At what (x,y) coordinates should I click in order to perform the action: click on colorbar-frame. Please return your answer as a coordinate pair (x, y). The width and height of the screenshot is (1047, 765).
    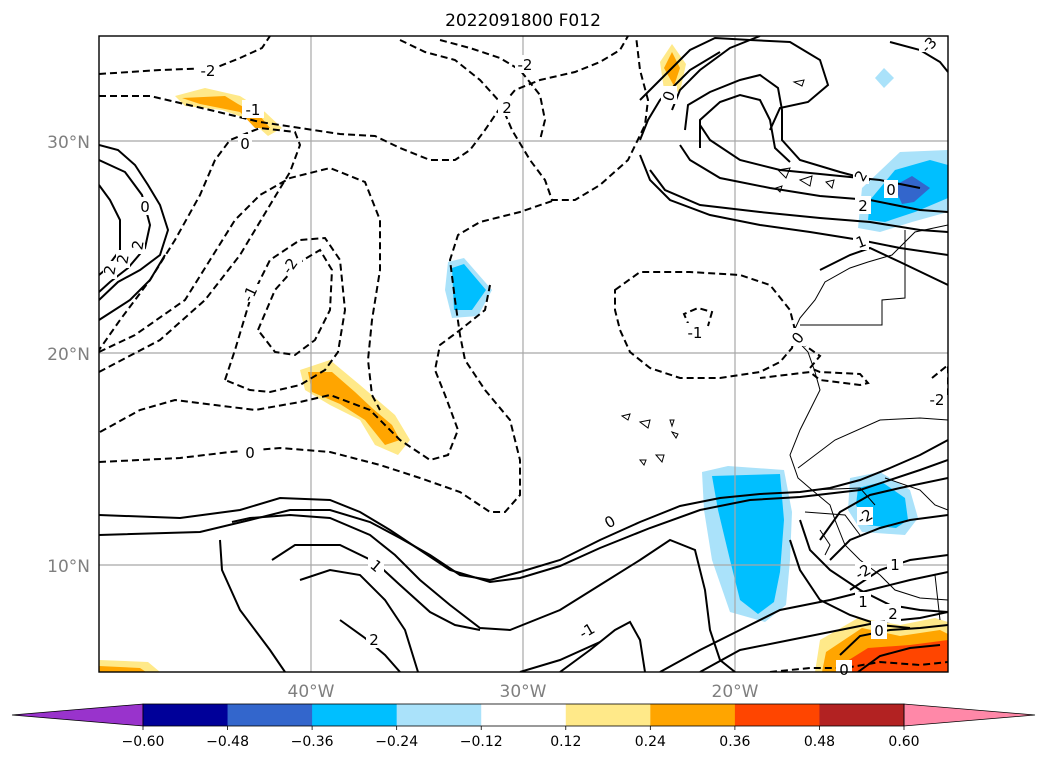
    Looking at the image, I should click on (523, 715).